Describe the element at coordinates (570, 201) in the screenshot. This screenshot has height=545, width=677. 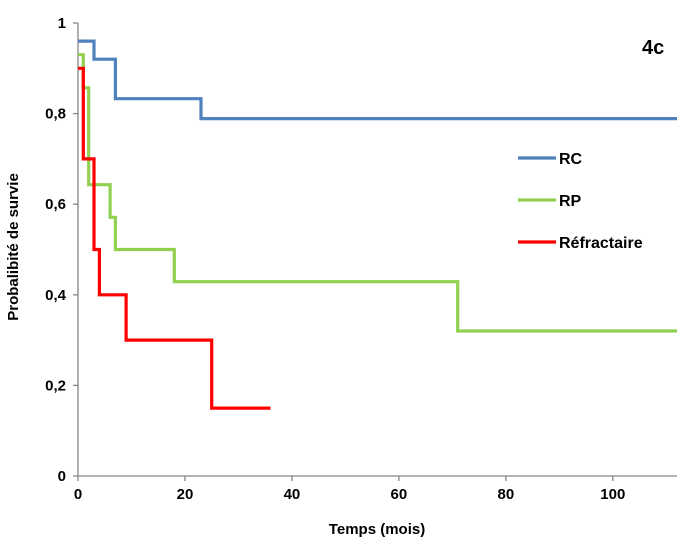
I see `legend-label: RP` at that location.